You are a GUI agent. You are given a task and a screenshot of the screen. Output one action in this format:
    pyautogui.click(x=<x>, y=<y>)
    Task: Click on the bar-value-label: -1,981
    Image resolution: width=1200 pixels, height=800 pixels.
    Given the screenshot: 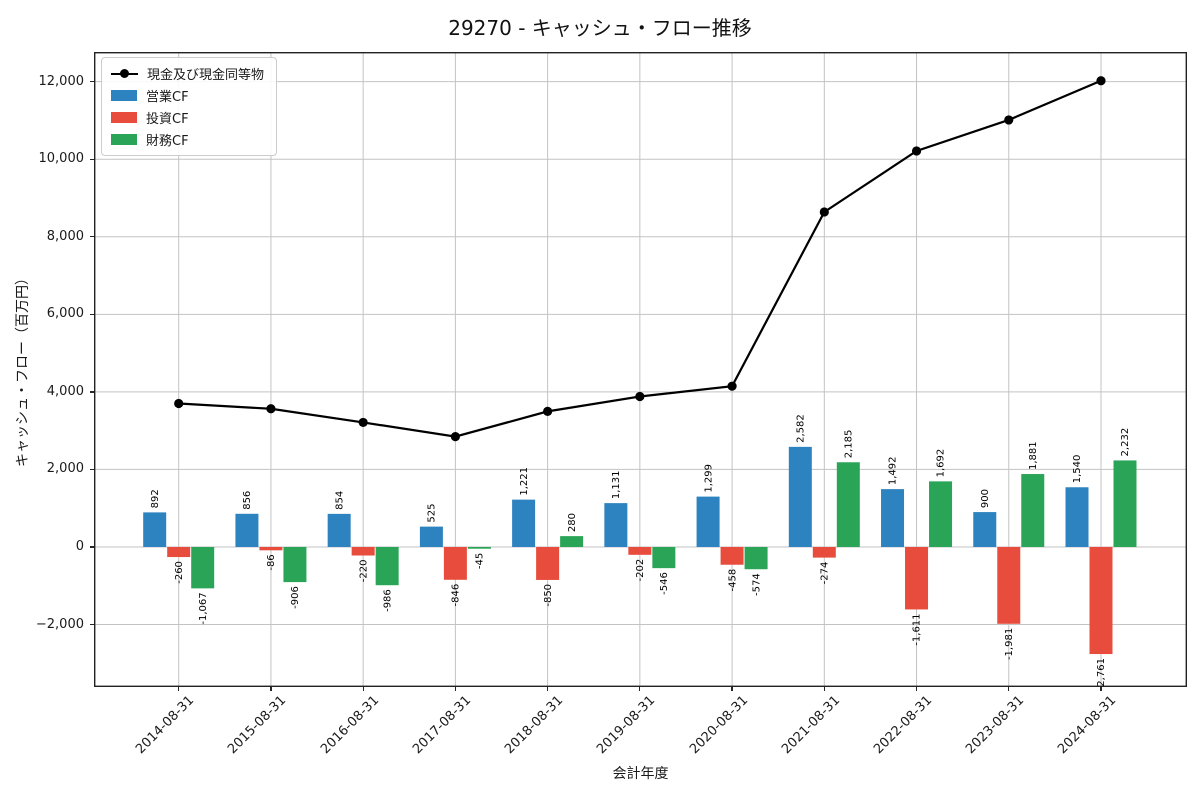 What is the action you would take?
    pyautogui.click(x=1009, y=644)
    